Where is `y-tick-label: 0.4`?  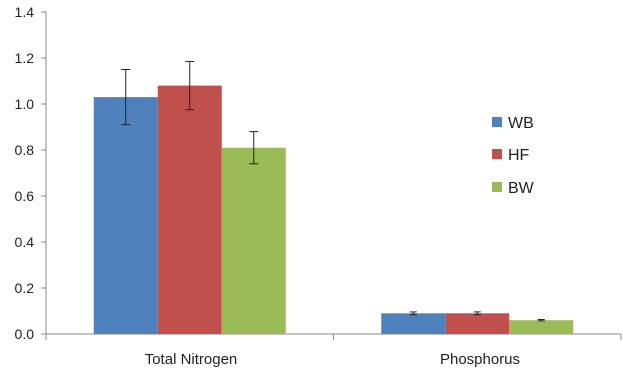 y-tick-label: 0.4 is located at coordinates (25, 242).